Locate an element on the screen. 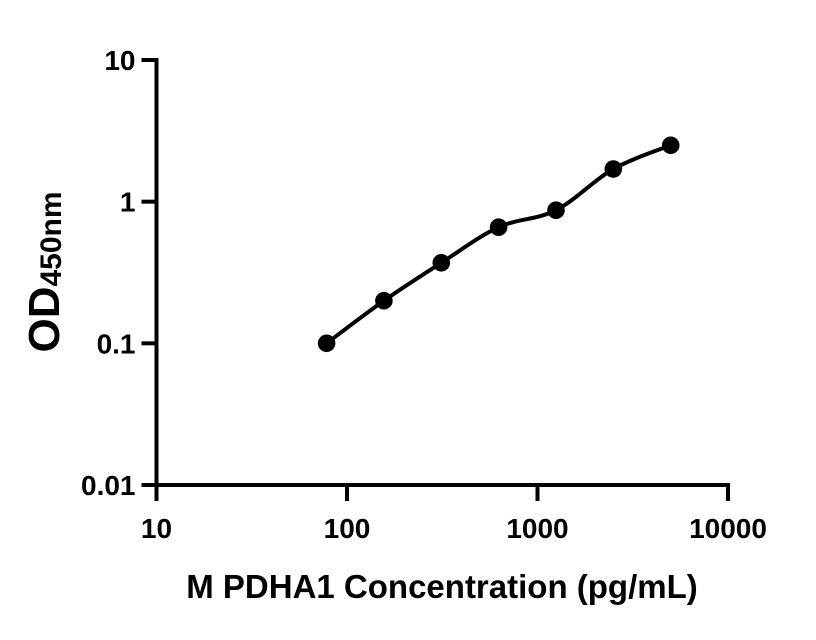 The width and height of the screenshot is (816, 640). y-tick-label: 0.01 is located at coordinates (108, 485).